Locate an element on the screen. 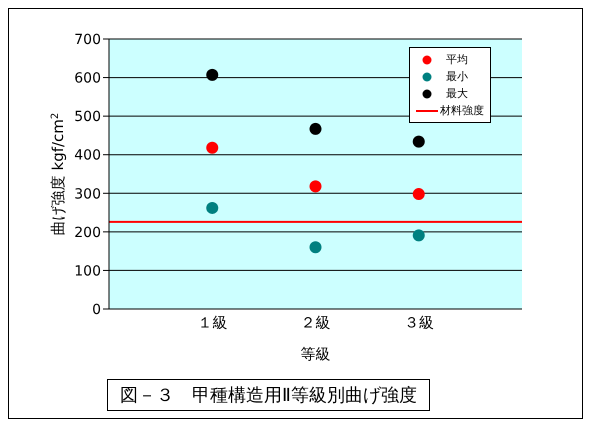 The width and height of the screenshot is (591, 427). legend-label: 平均 is located at coordinates (457, 59).